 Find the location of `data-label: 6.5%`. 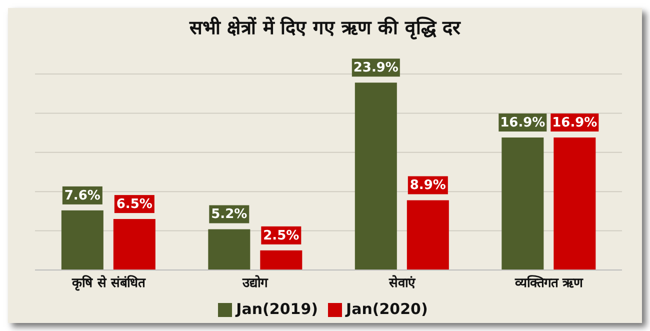

data-label: 6.5% is located at coordinates (134, 204).